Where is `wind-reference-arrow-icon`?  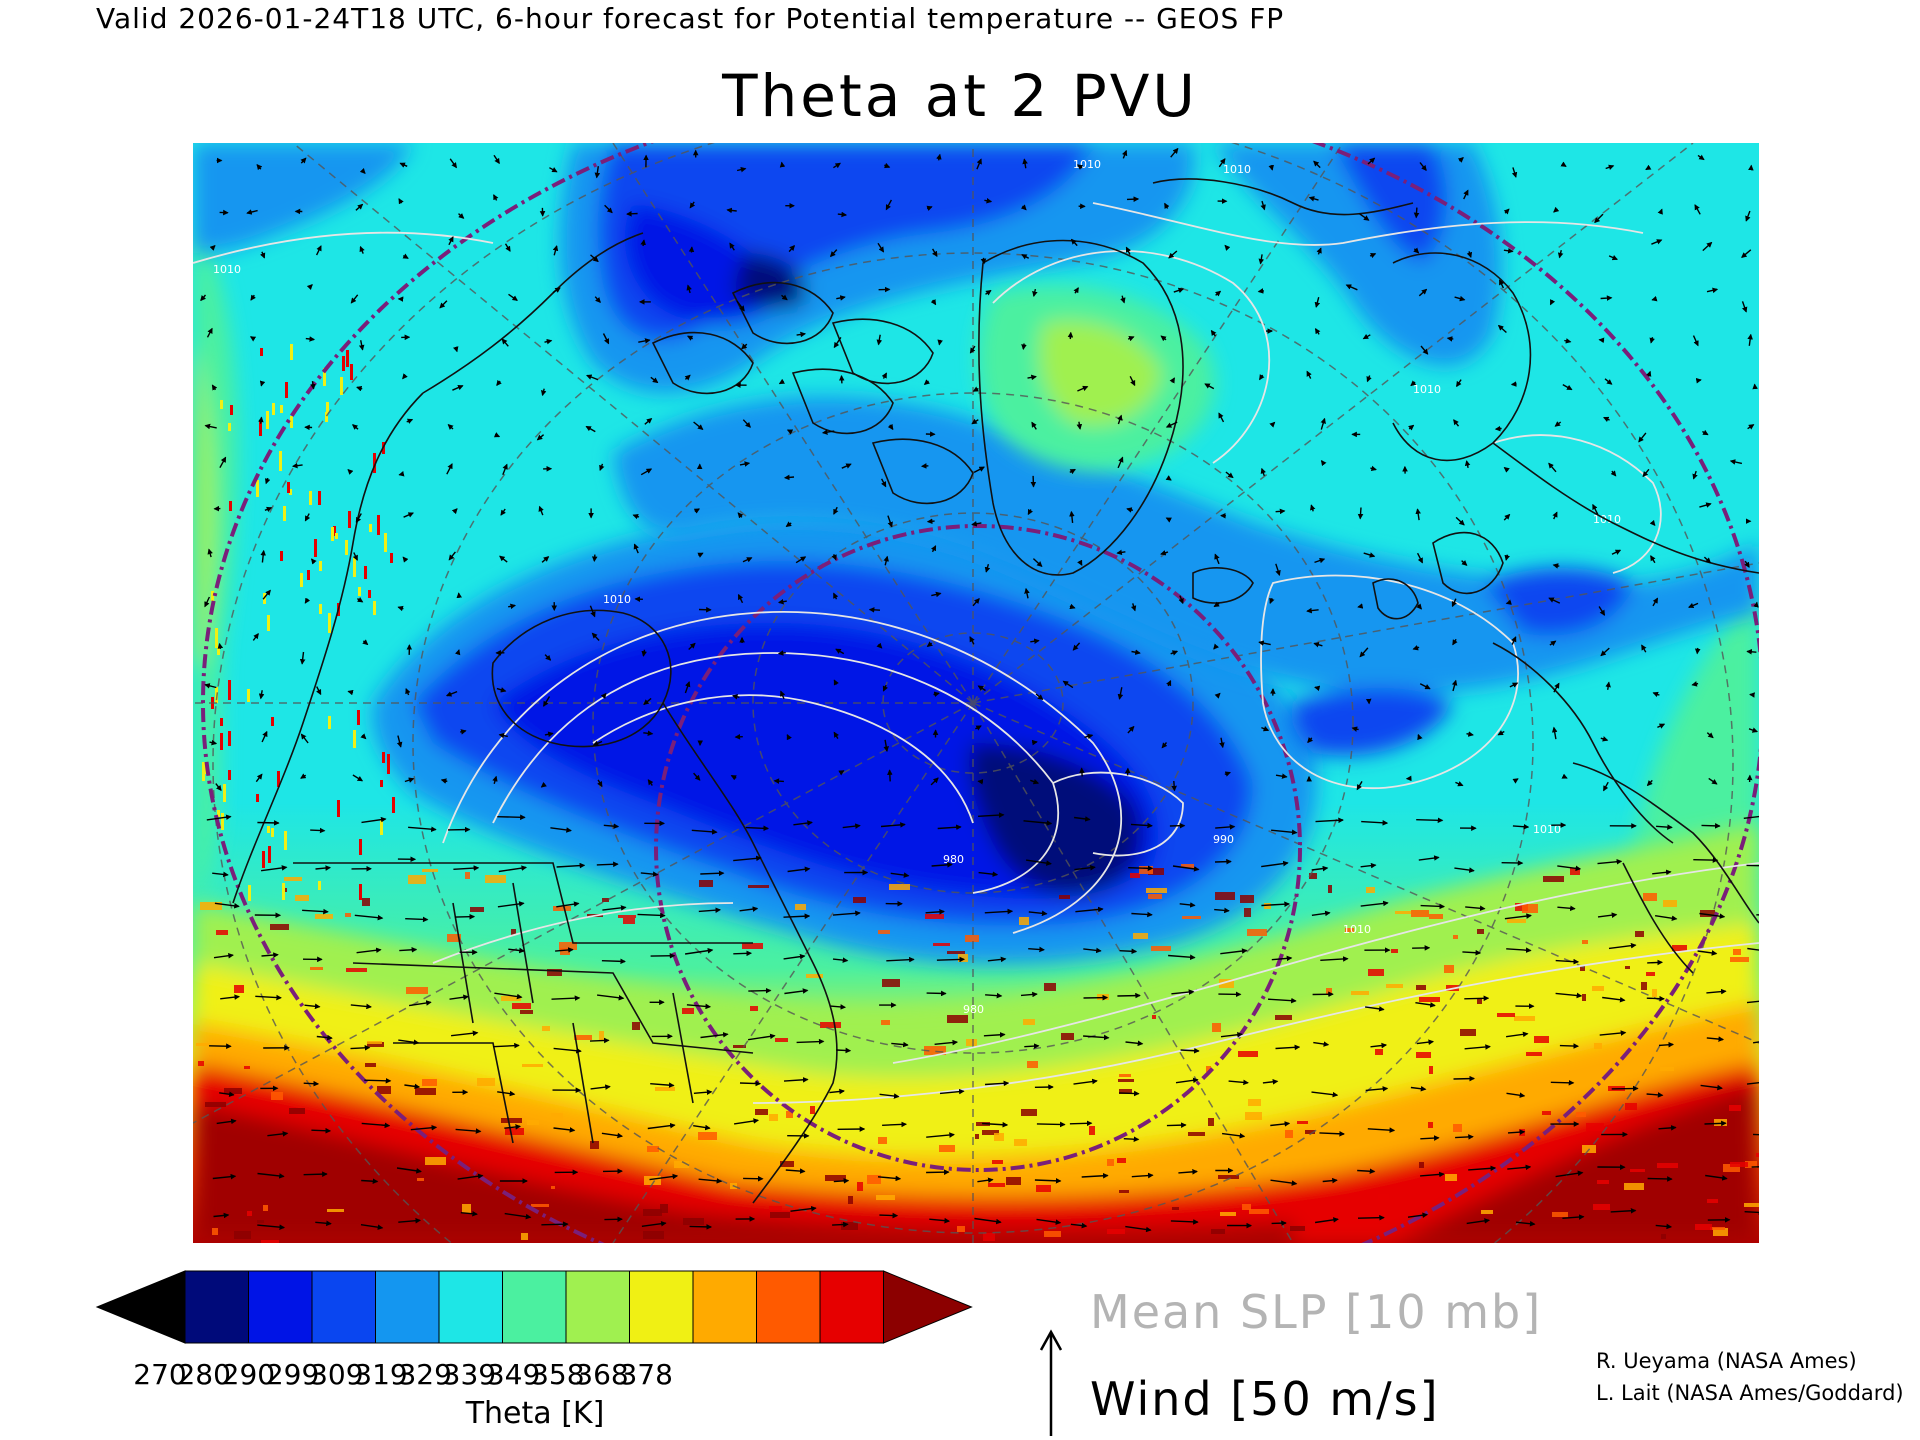
wind-reference-arrow-icon is located at coordinates (1051, 1382).